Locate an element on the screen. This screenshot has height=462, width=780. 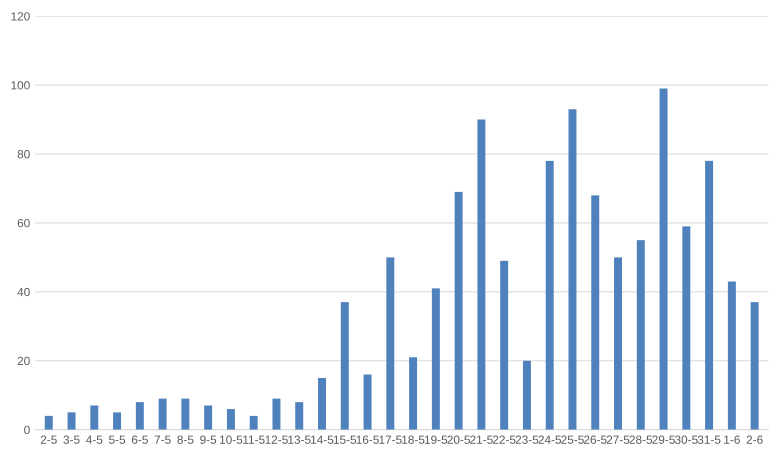
x-tick-label: 12-5 is located at coordinates (277, 440).